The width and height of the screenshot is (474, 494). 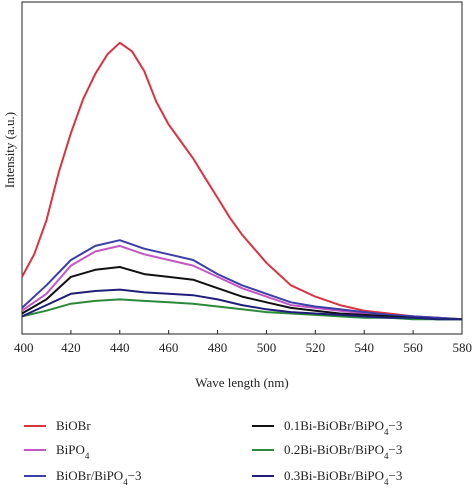 I want to click on y-axis-title: Intensity (a.u.), so click(x=9, y=150).